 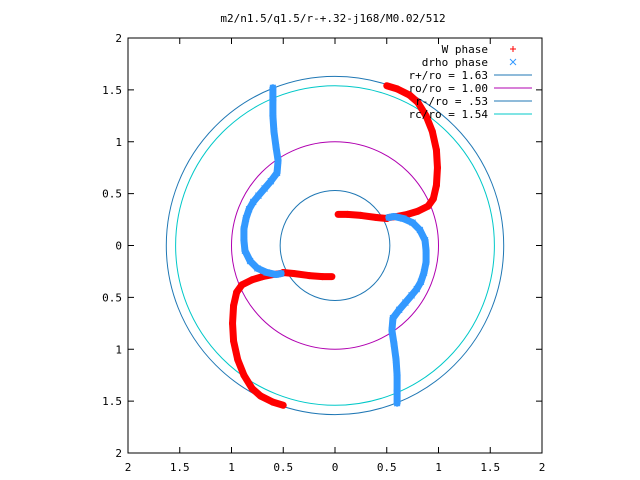 What do you see at coordinates (490, 467) in the screenshot?
I see `x-tick-label-7: 1.5` at bounding box center [490, 467].